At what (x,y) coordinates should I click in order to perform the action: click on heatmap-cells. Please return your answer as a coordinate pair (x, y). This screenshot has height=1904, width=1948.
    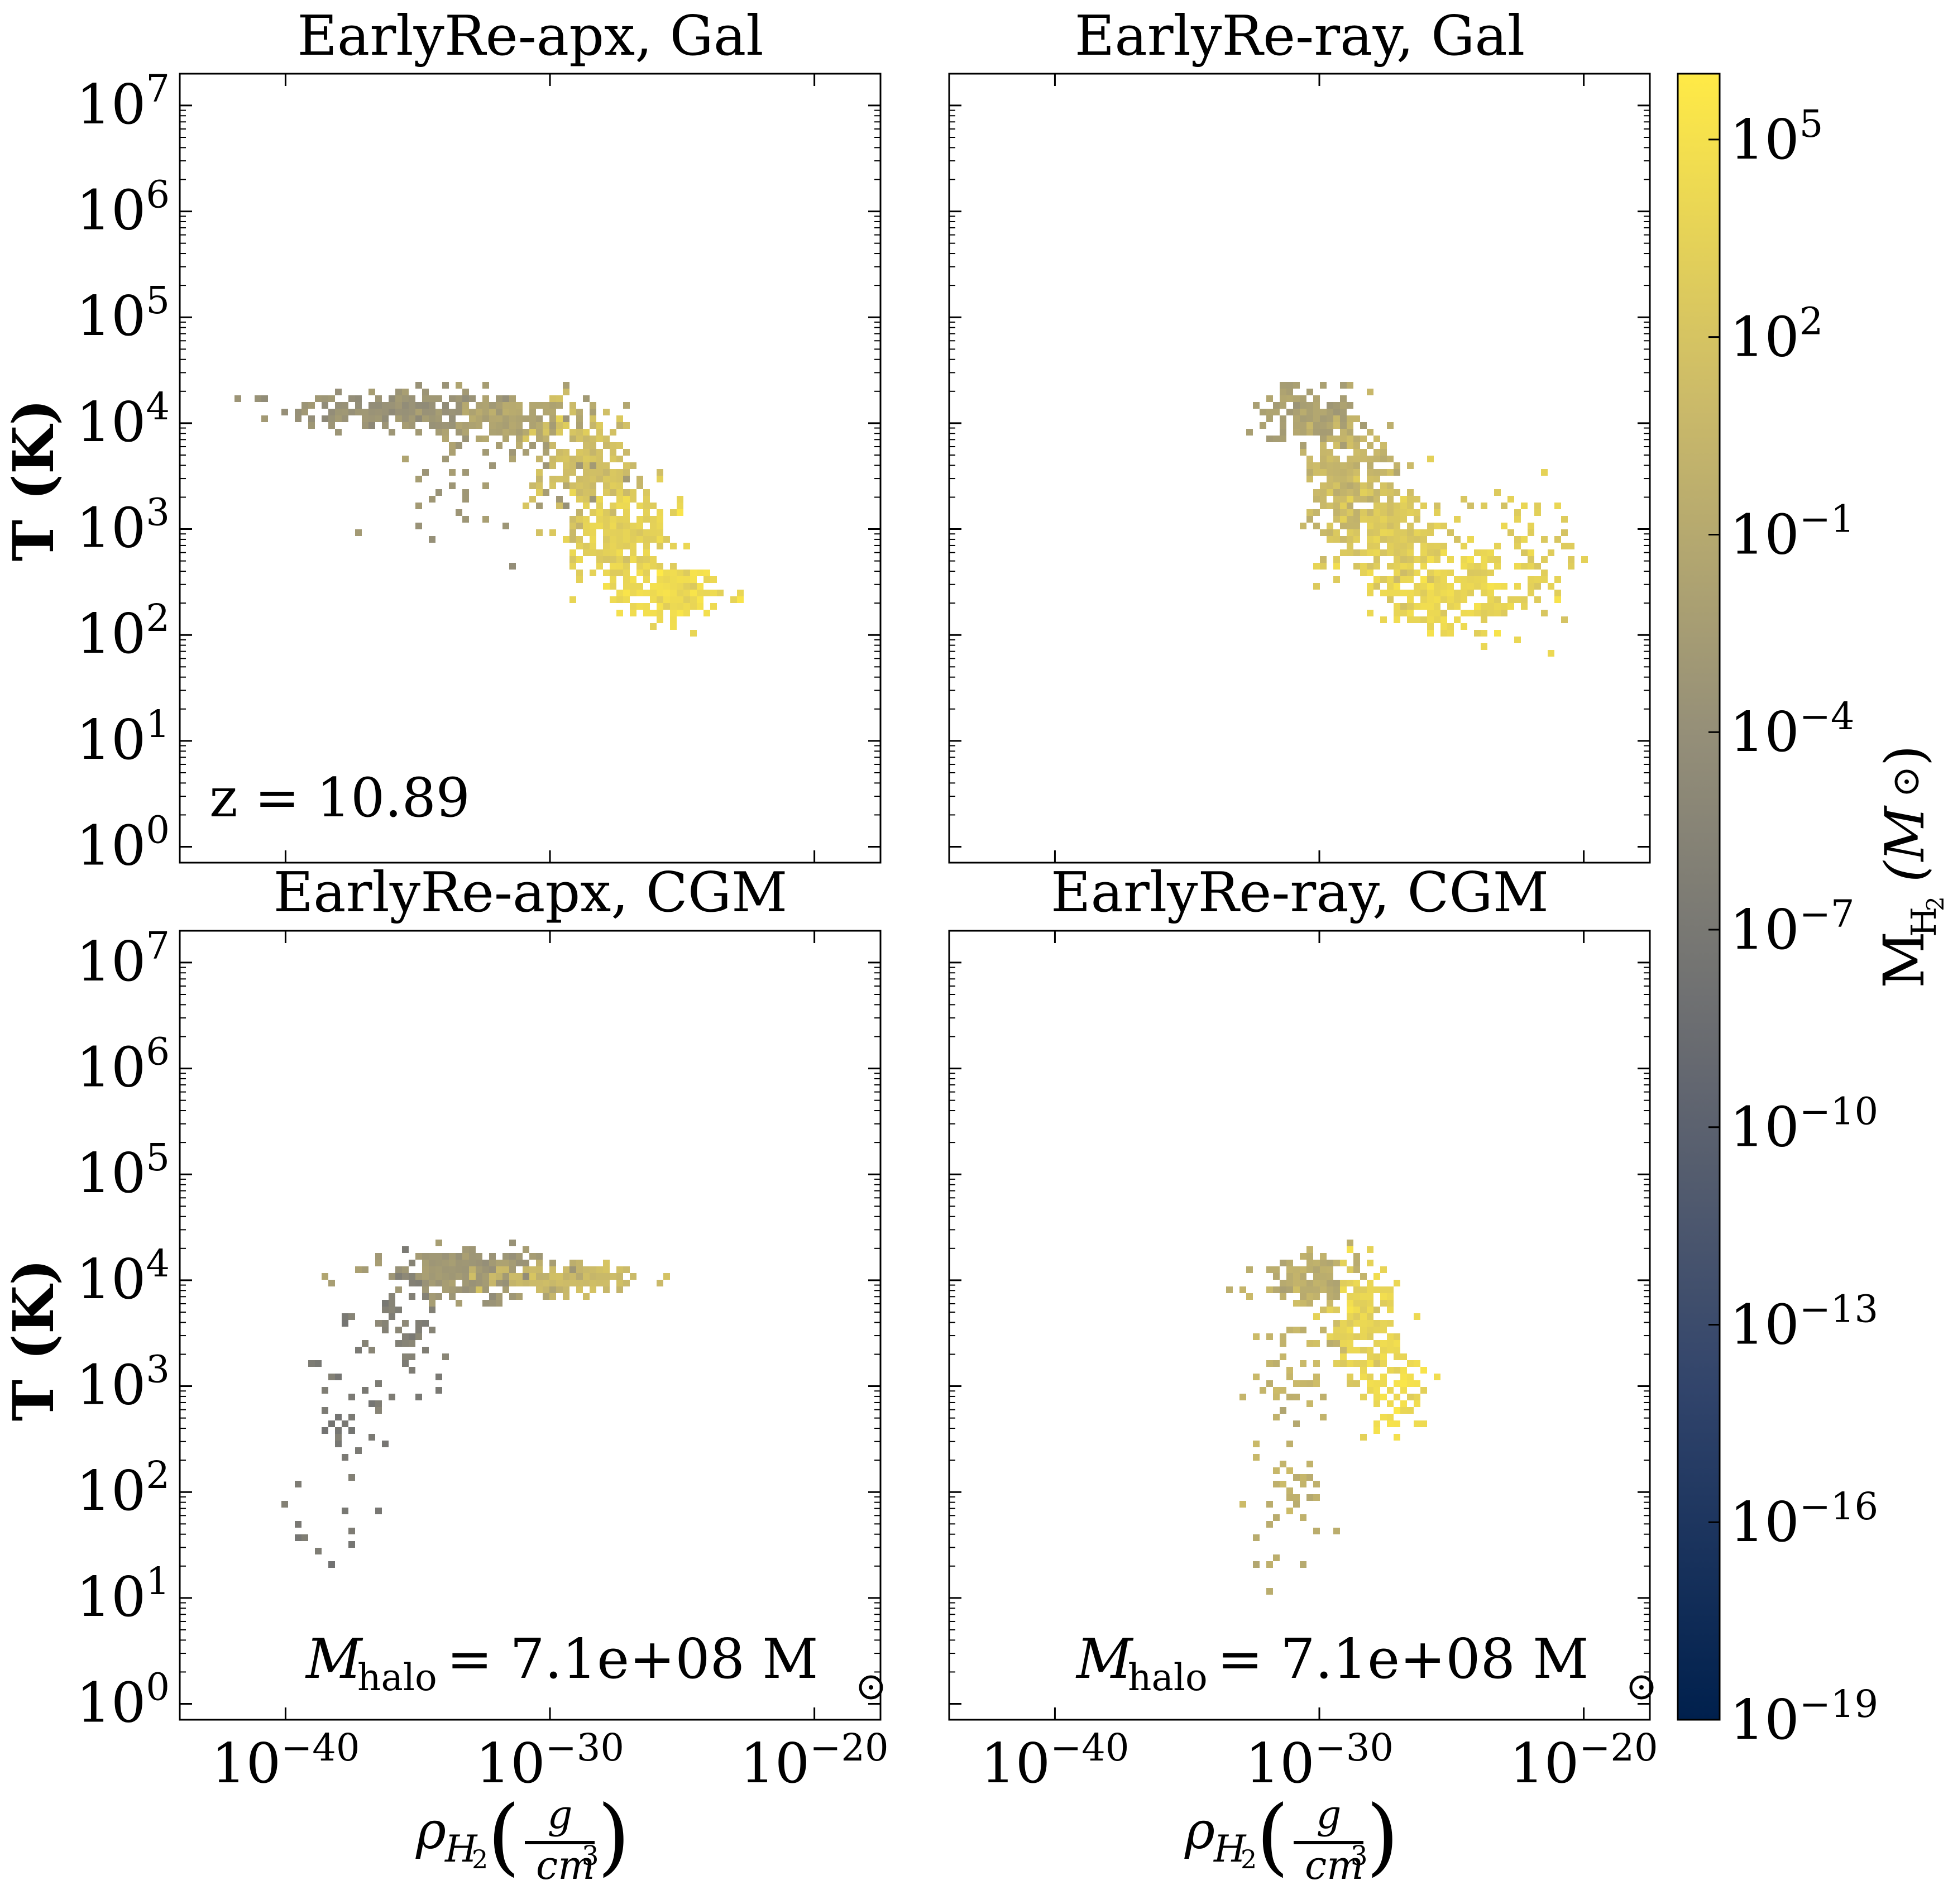
    Looking at the image, I should click on (1333, 1417).